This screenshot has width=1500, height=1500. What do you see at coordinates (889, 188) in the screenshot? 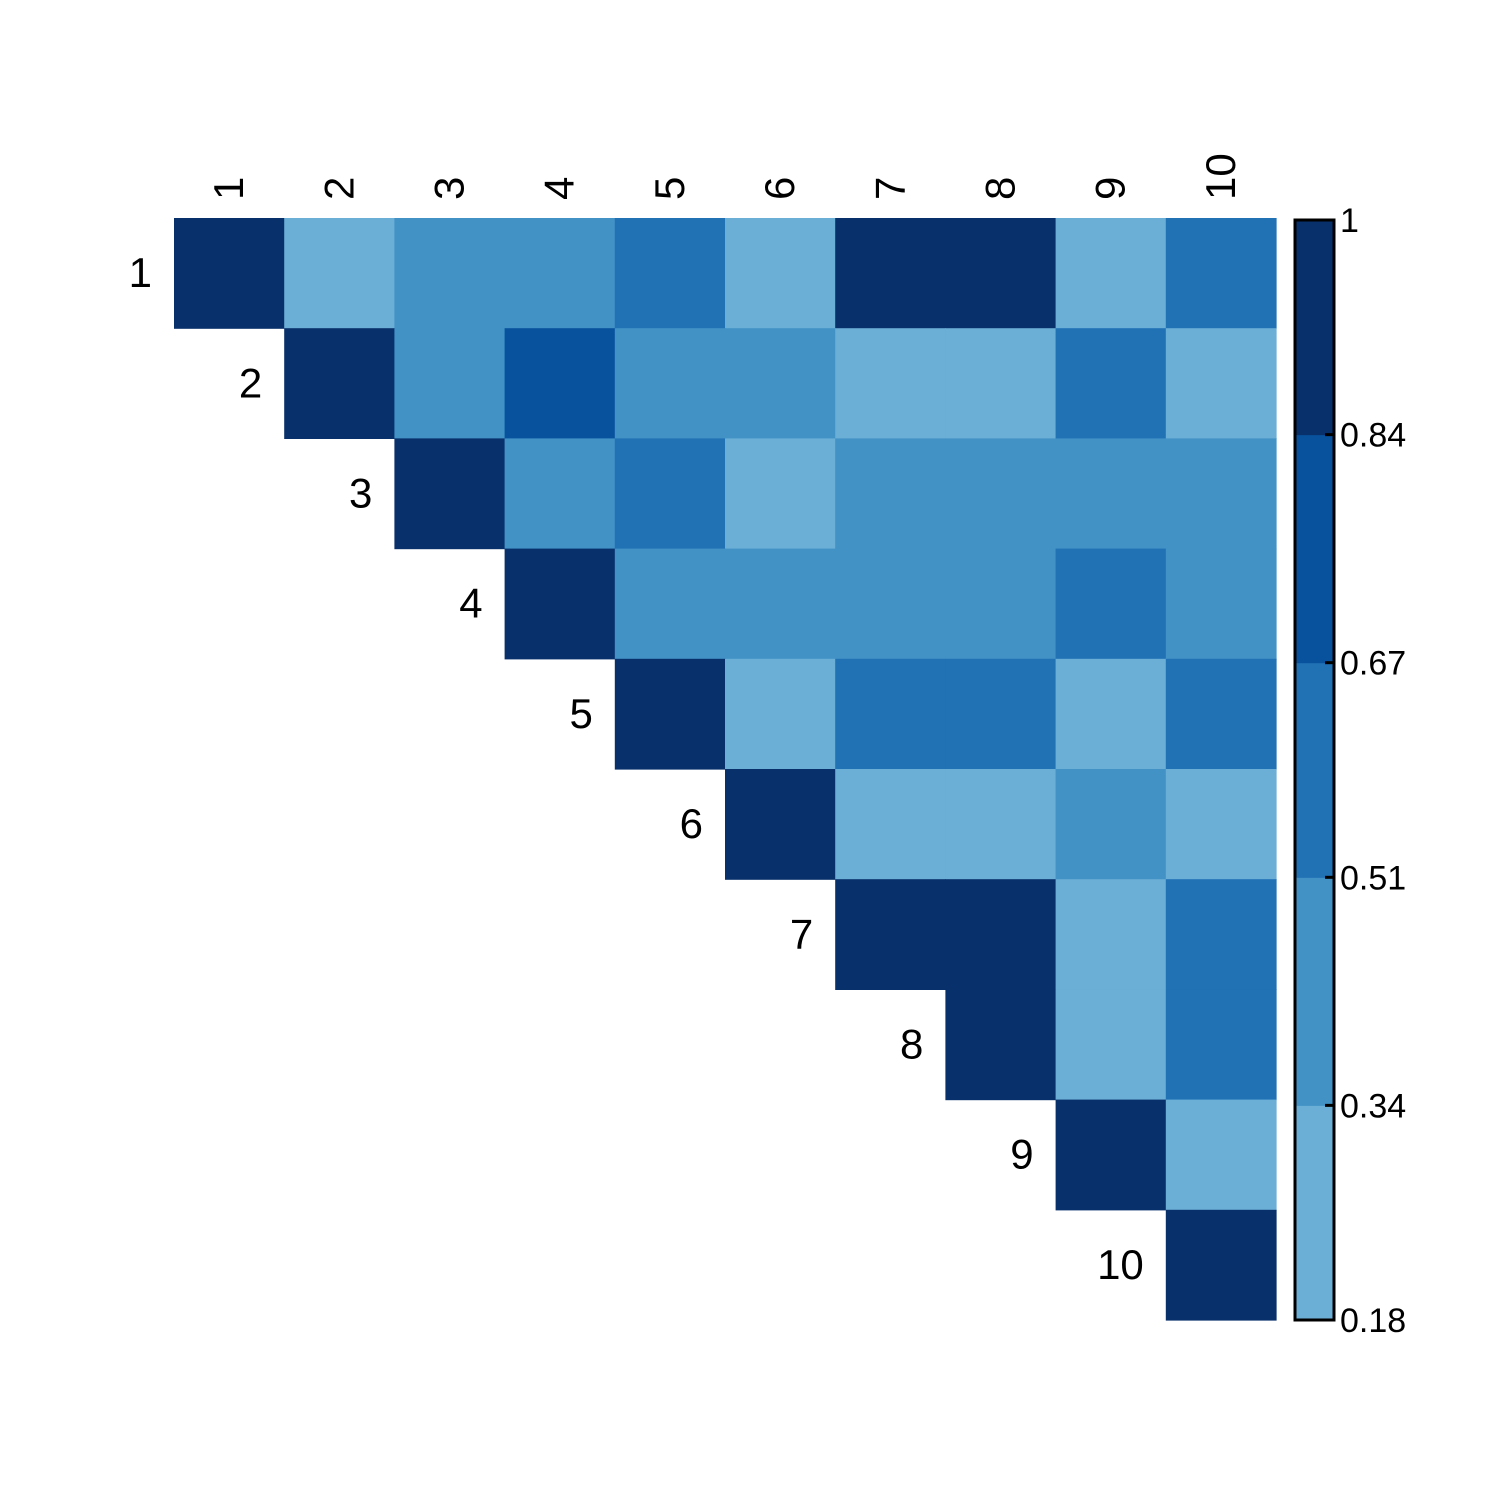
I see `column-label-7: 7` at bounding box center [889, 188].